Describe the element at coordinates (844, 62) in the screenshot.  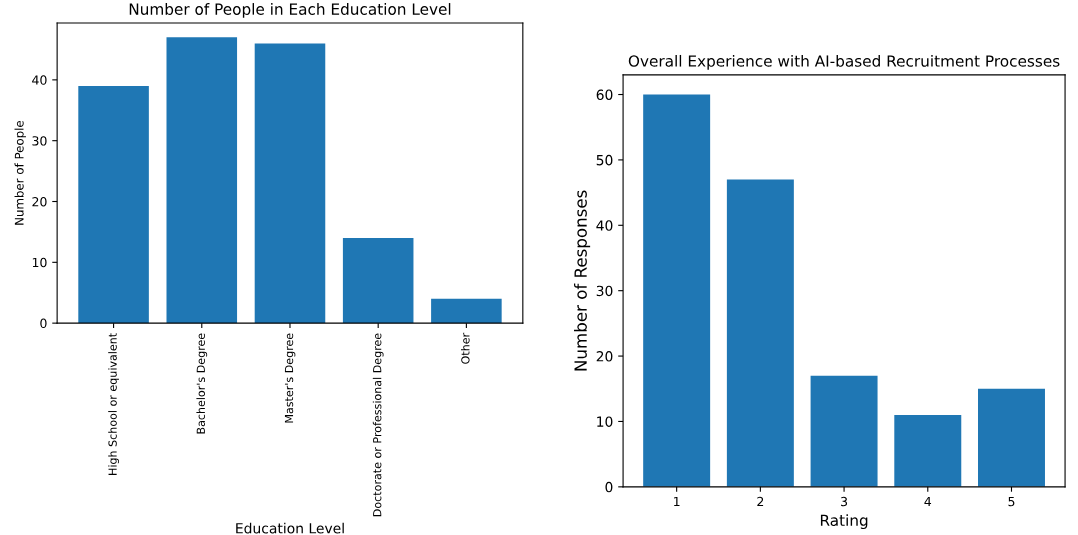
I see `chart-title: Overall Experience with AI-based Recruitment Processes` at that location.